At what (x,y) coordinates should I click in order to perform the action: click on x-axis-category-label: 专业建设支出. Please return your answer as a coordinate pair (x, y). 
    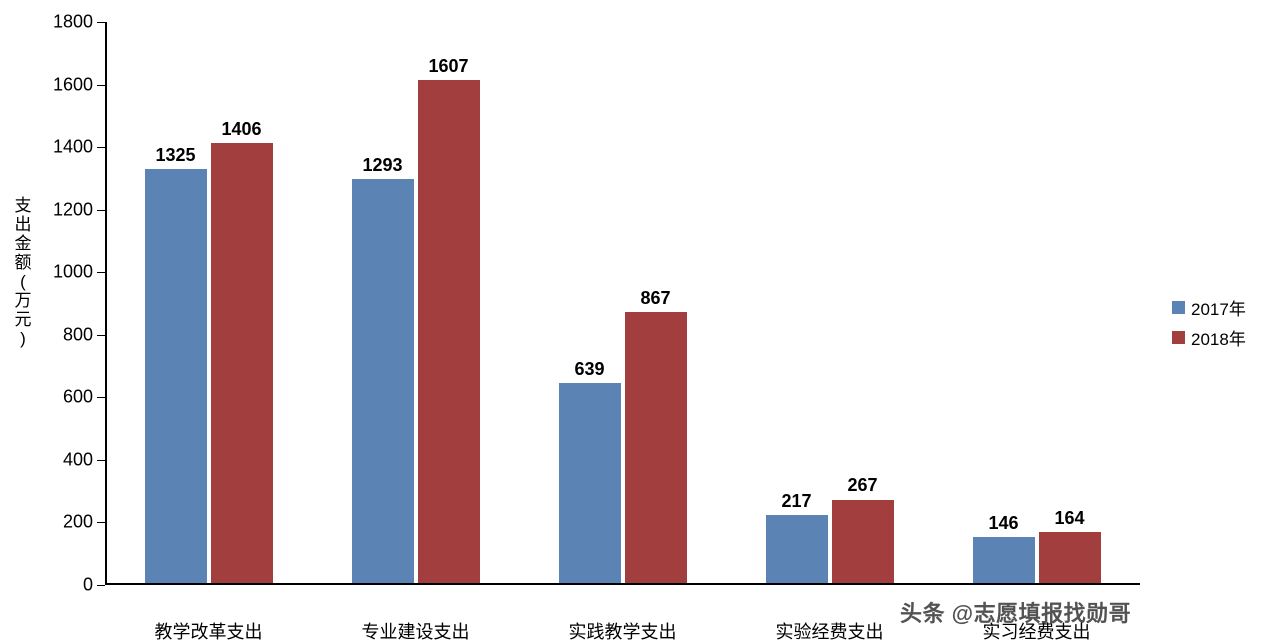
    Looking at the image, I should click on (415, 632).